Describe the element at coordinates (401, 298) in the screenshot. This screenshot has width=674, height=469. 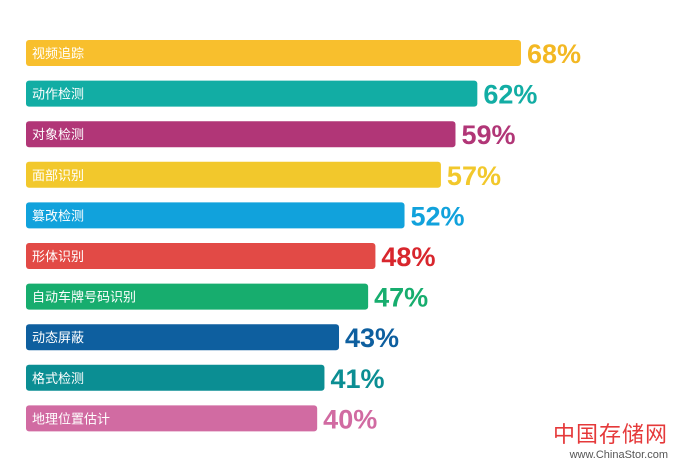
I see `value-label: 47%` at that location.